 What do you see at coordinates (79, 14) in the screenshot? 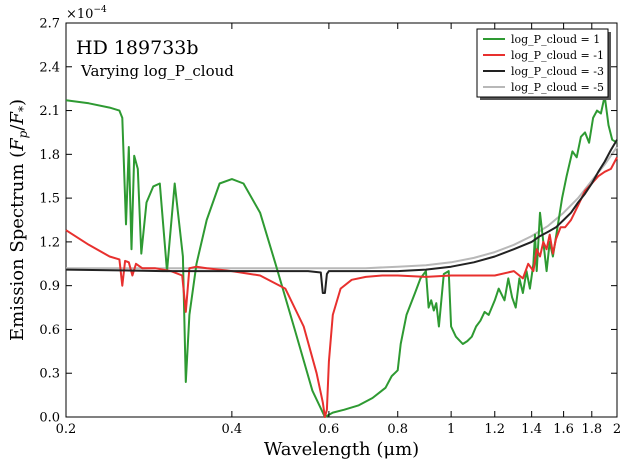
I see `y-multiplier-base: ×10` at bounding box center [79, 14].